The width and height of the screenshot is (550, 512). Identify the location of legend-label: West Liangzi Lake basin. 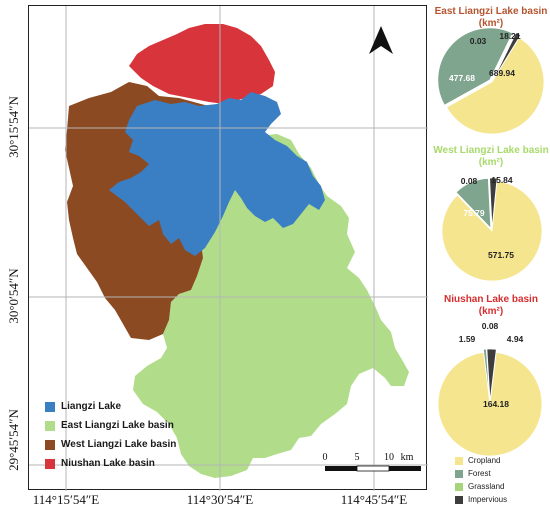
(119, 444).